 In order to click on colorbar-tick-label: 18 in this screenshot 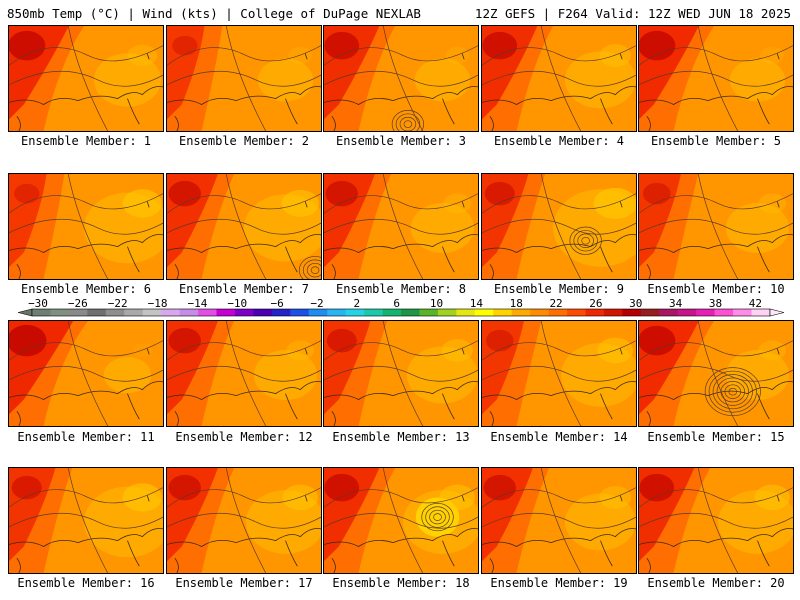, I will do `click(516, 304)`.